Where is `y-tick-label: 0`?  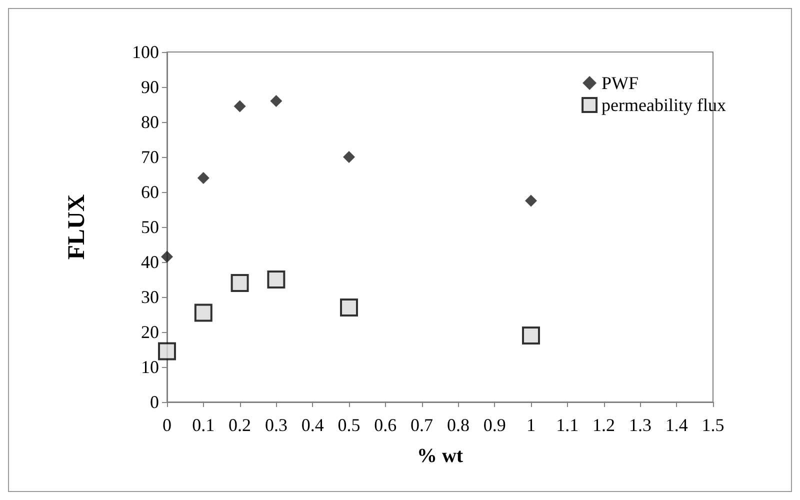 y-tick-label: 0 is located at coordinates (154, 402).